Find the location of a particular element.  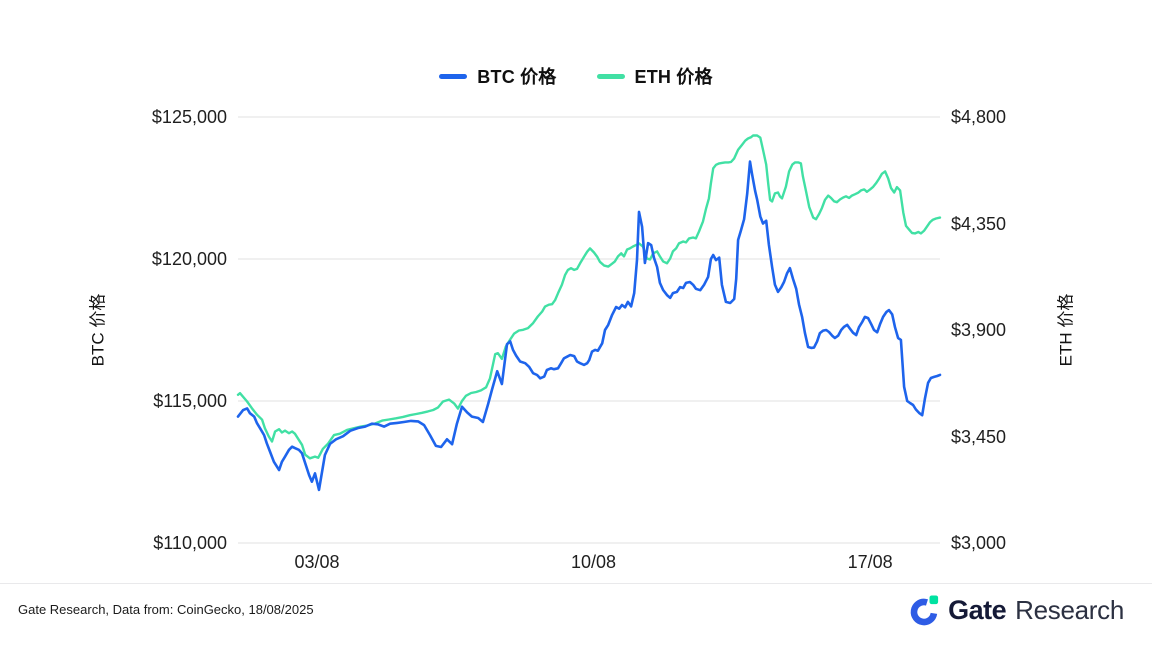

btc-axis-tick: $120,000 is located at coordinates (189, 259).